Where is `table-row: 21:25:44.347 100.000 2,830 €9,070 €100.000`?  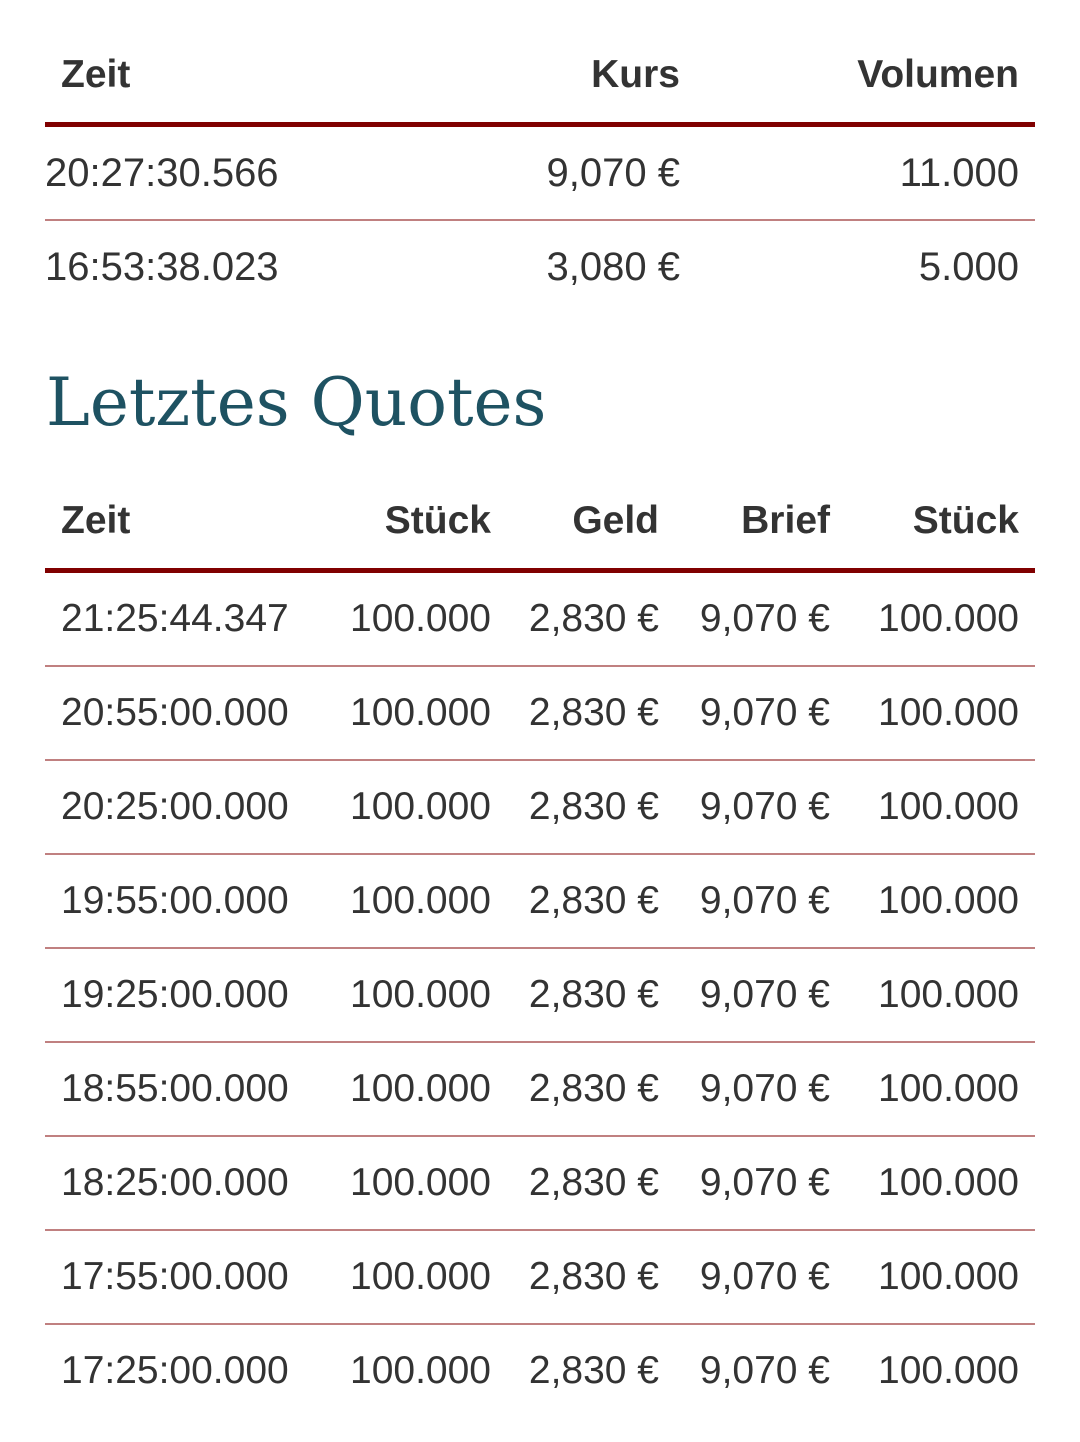 table-row: 21:25:44.347 100.000 2,830 €9,070 €100.000 is located at coordinates (540, 618).